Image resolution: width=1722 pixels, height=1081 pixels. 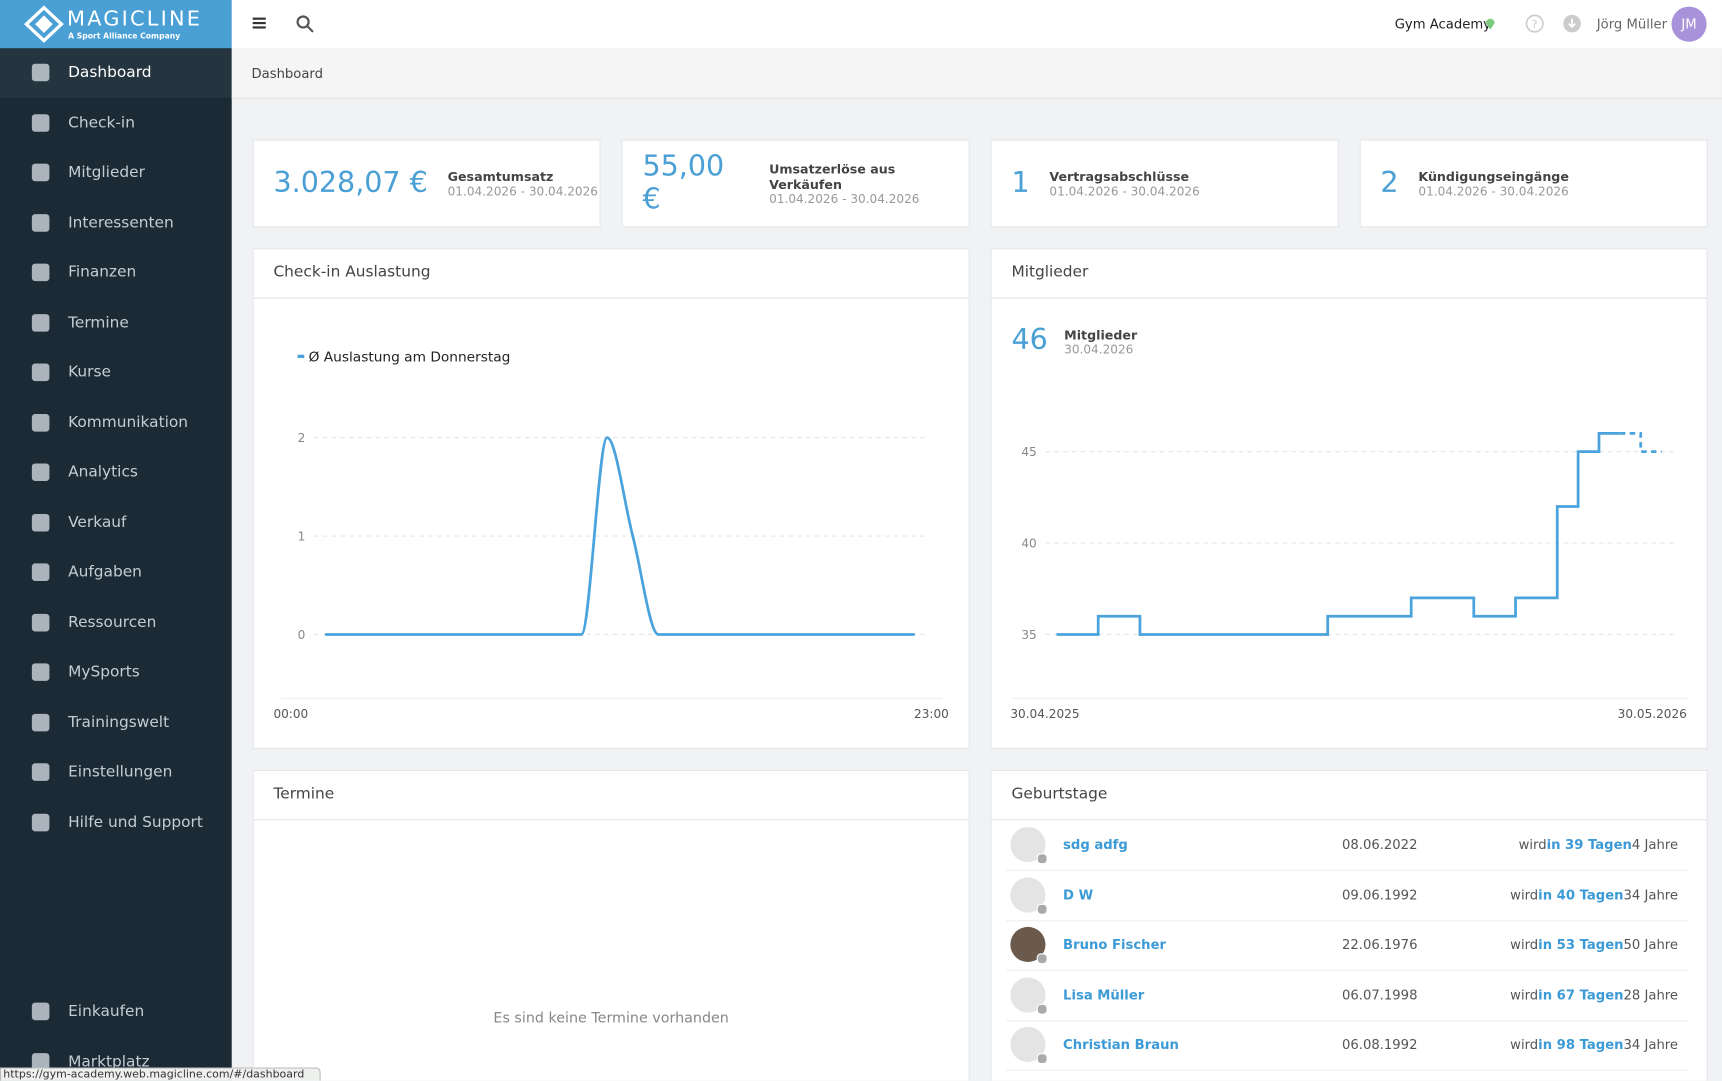 What do you see at coordinates (1028, 635) in the screenshot?
I see `y-tick-label: 35` at bounding box center [1028, 635].